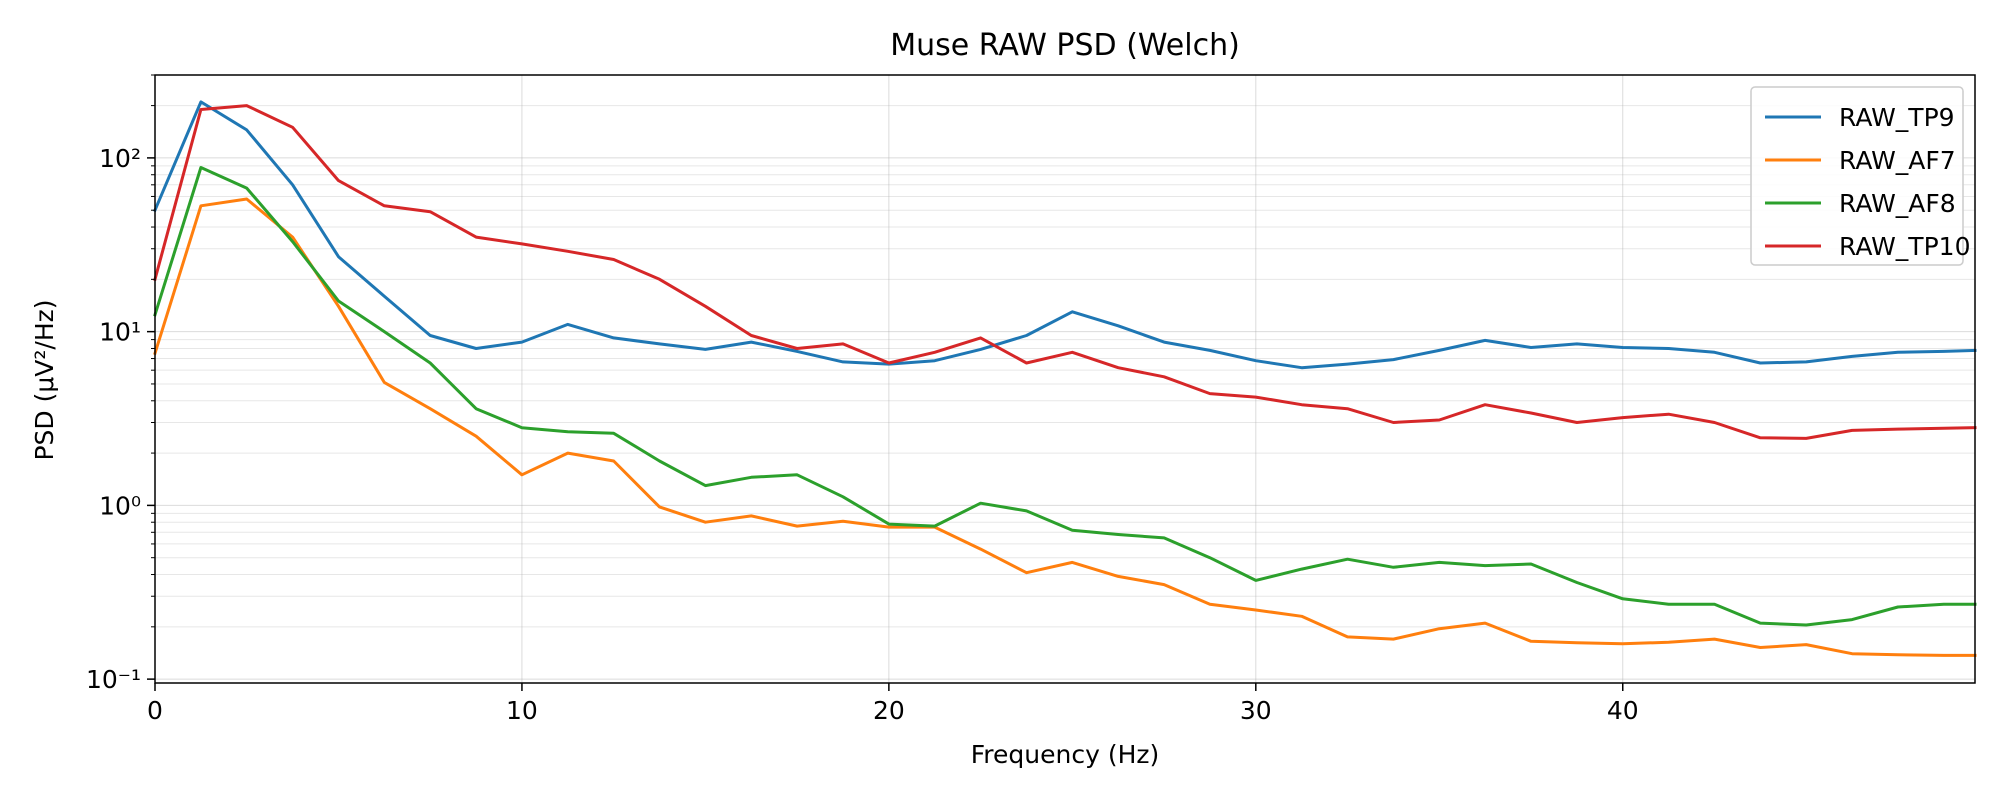 Image resolution: width=2000 pixels, height=800 pixels. What do you see at coordinates (889, 710) in the screenshot?
I see `x-tick-label: 20` at bounding box center [889, 710].